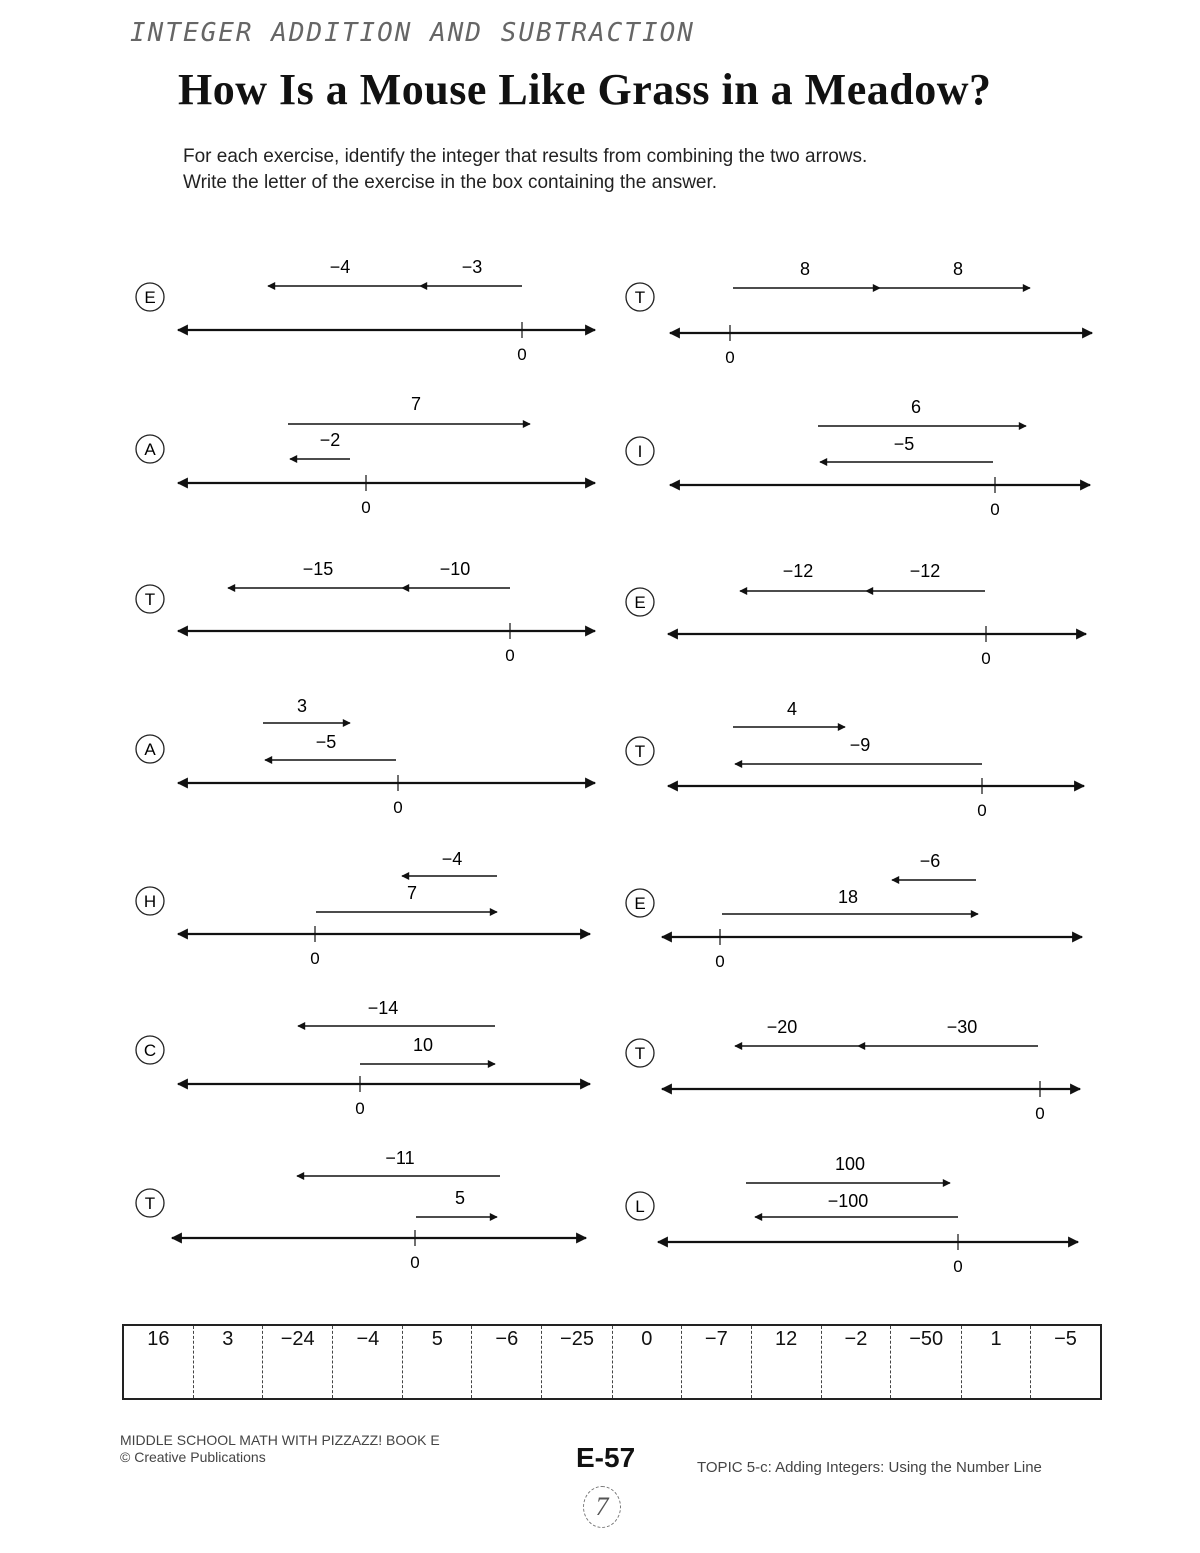  Describe the element at coordinates (995, 1362) in the screenshot. I see `answer-box: 1` at that location.